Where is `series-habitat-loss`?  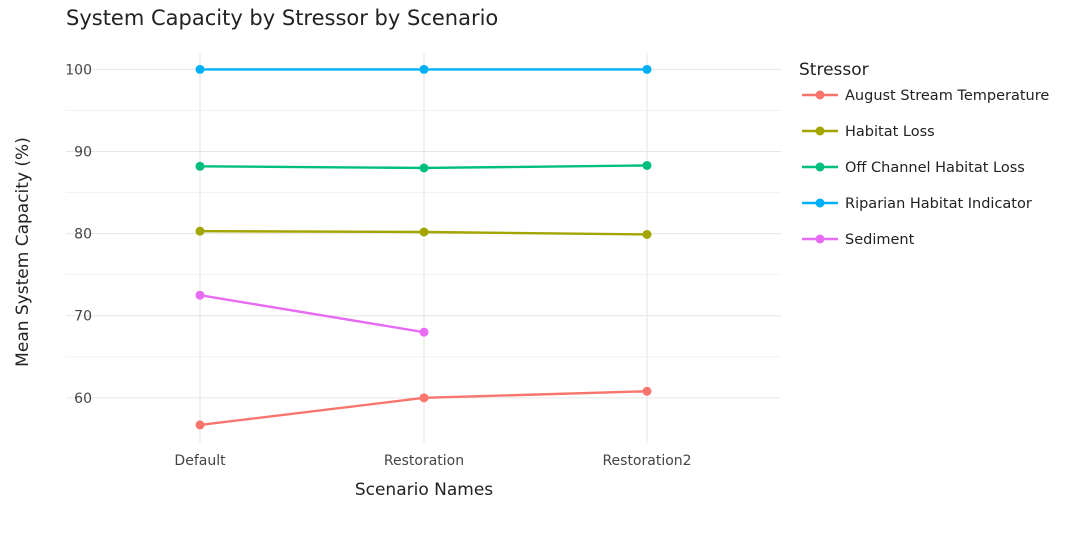 series-habitat-loss is located at coordinates (423, 232).